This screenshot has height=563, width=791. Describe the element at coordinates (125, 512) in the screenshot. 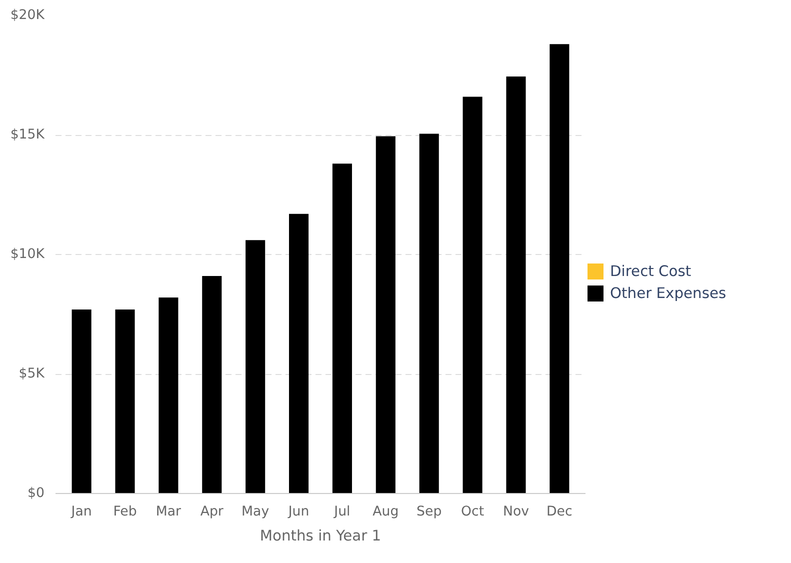

I see `x-tick-label: Feb` at that location.